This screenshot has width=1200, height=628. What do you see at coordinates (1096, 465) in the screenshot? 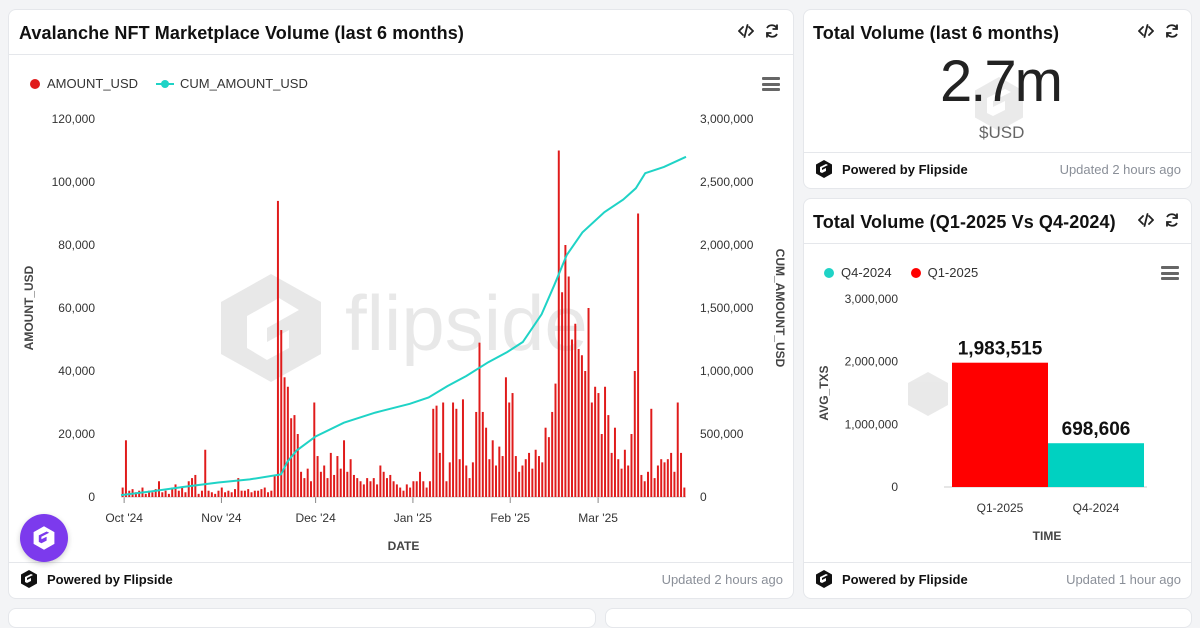
I see `volume-bar-q4-2024` at bounding box center [1096, 465].